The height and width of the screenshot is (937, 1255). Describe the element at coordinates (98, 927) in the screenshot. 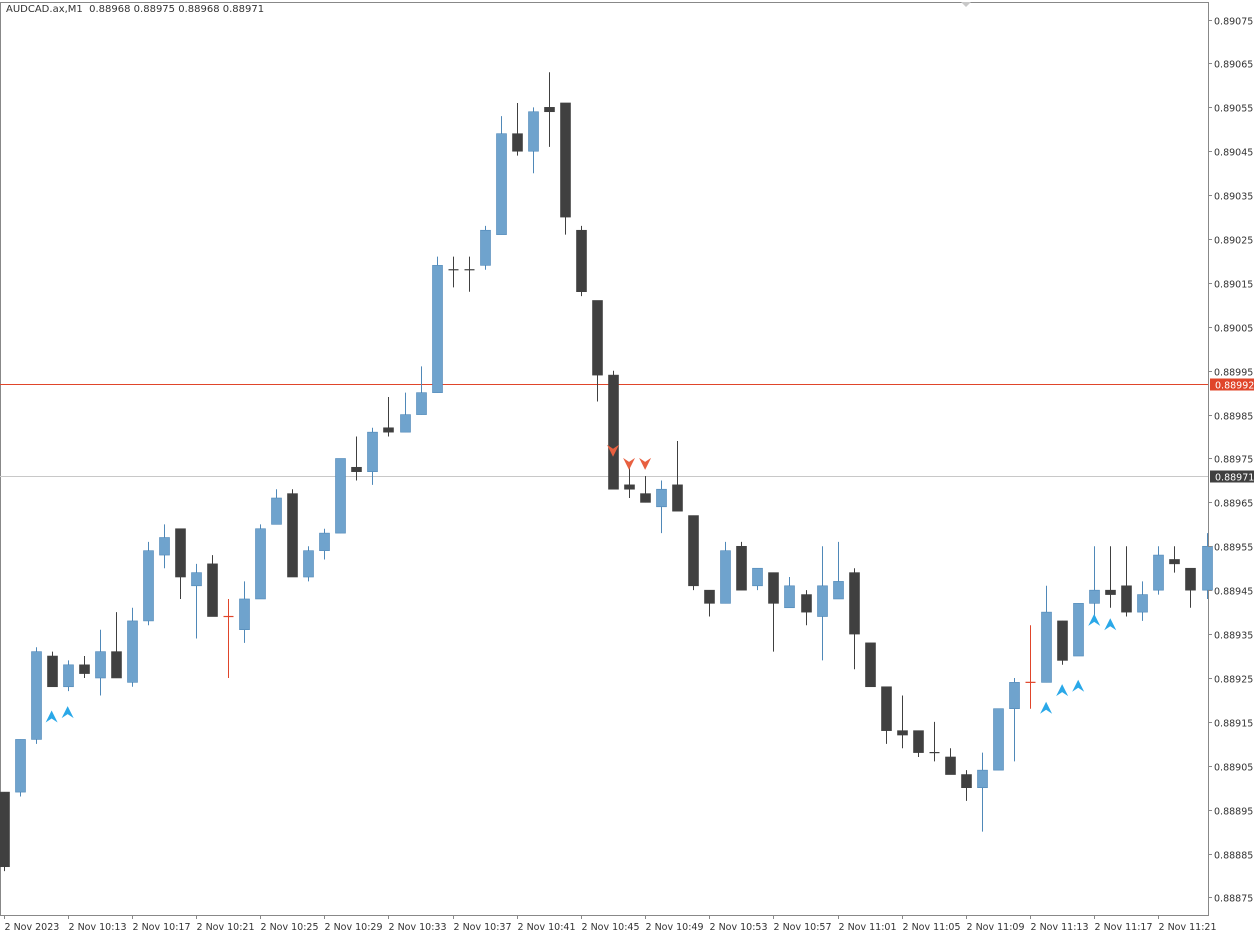

I see `x-tick-label: 2 Nov 10:13` at that location.